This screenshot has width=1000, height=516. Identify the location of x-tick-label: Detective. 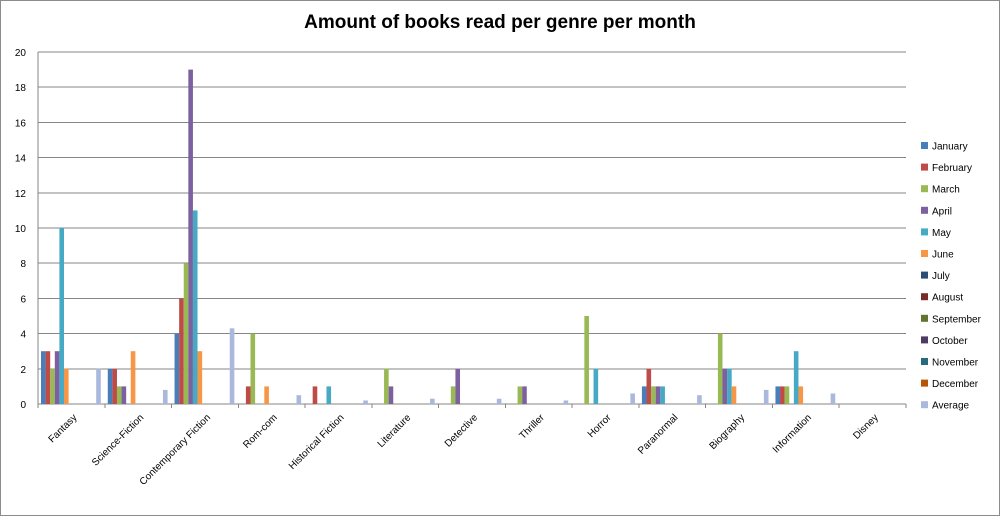
(462, 431).